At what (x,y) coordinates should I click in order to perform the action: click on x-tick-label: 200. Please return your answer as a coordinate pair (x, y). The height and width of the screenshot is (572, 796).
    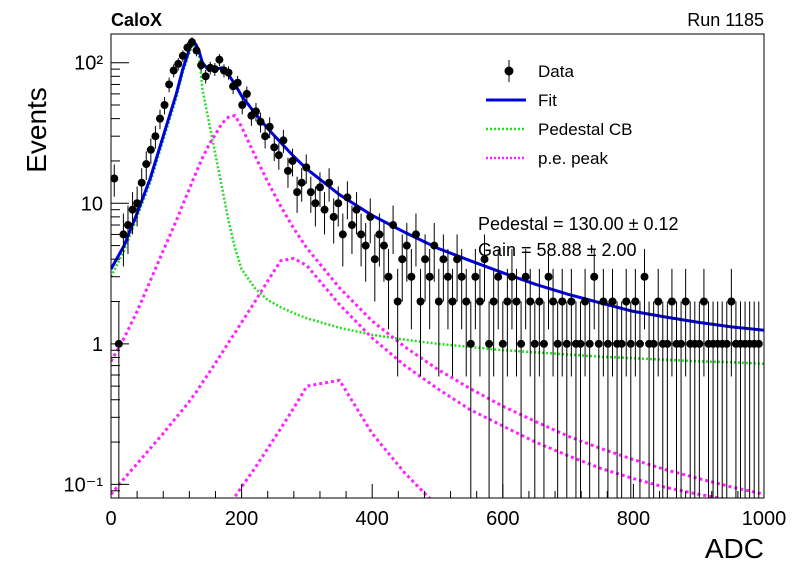
    Looking at the image, I should click on (241, 519).